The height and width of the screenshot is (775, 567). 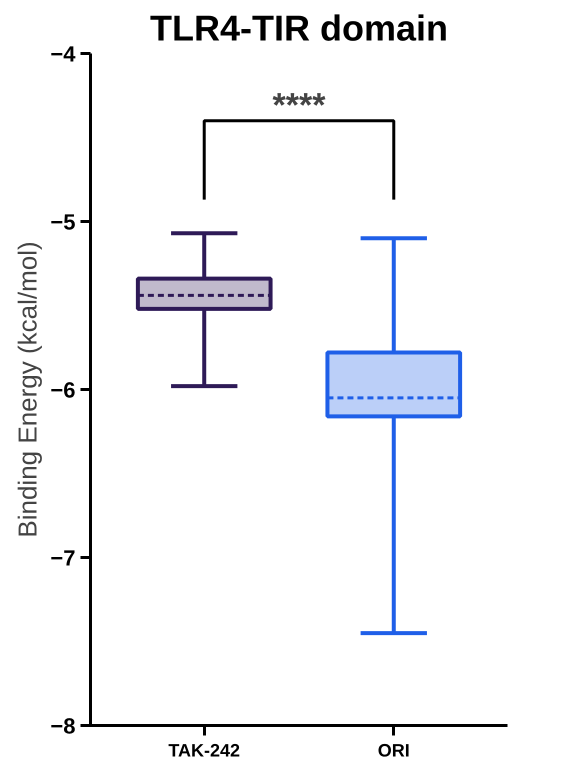 What do you see at coordinates (63, 390) in the screenshot?
I see `y-tick-label: −6` at bounding box center [63, 390].